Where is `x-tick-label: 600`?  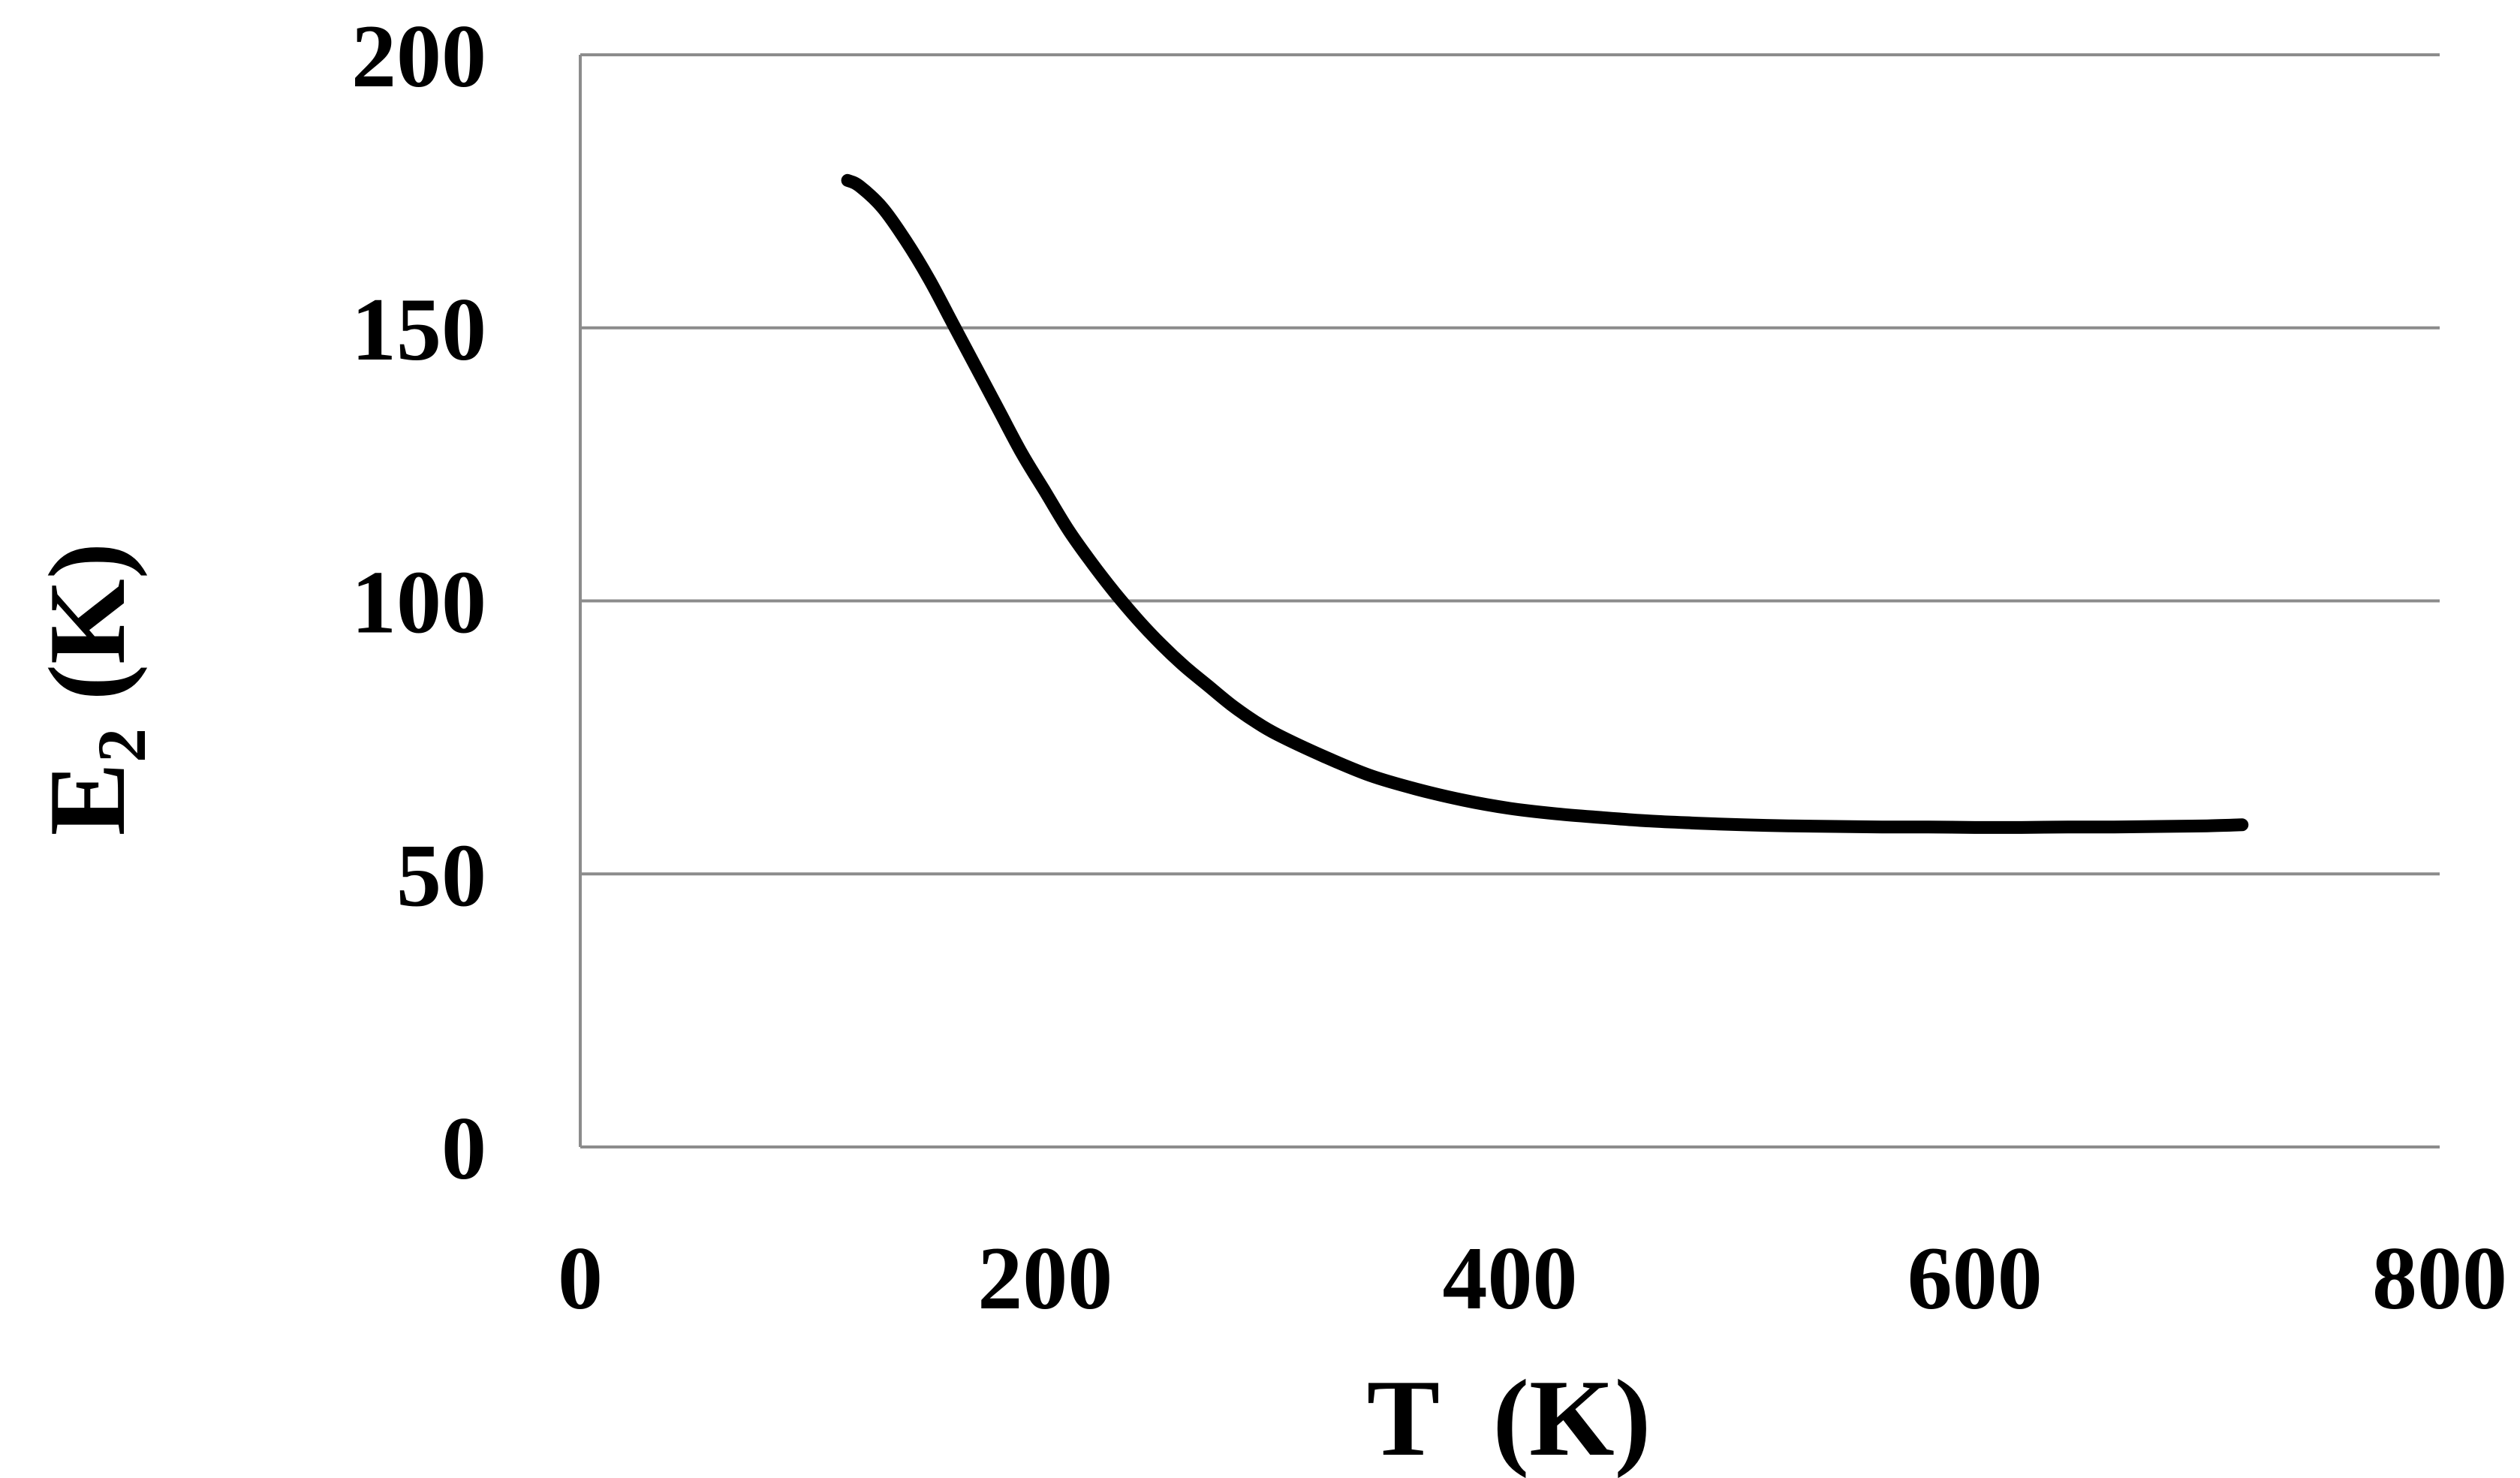
x-tick-label: 600 is located at coordinates (1975, 1278).